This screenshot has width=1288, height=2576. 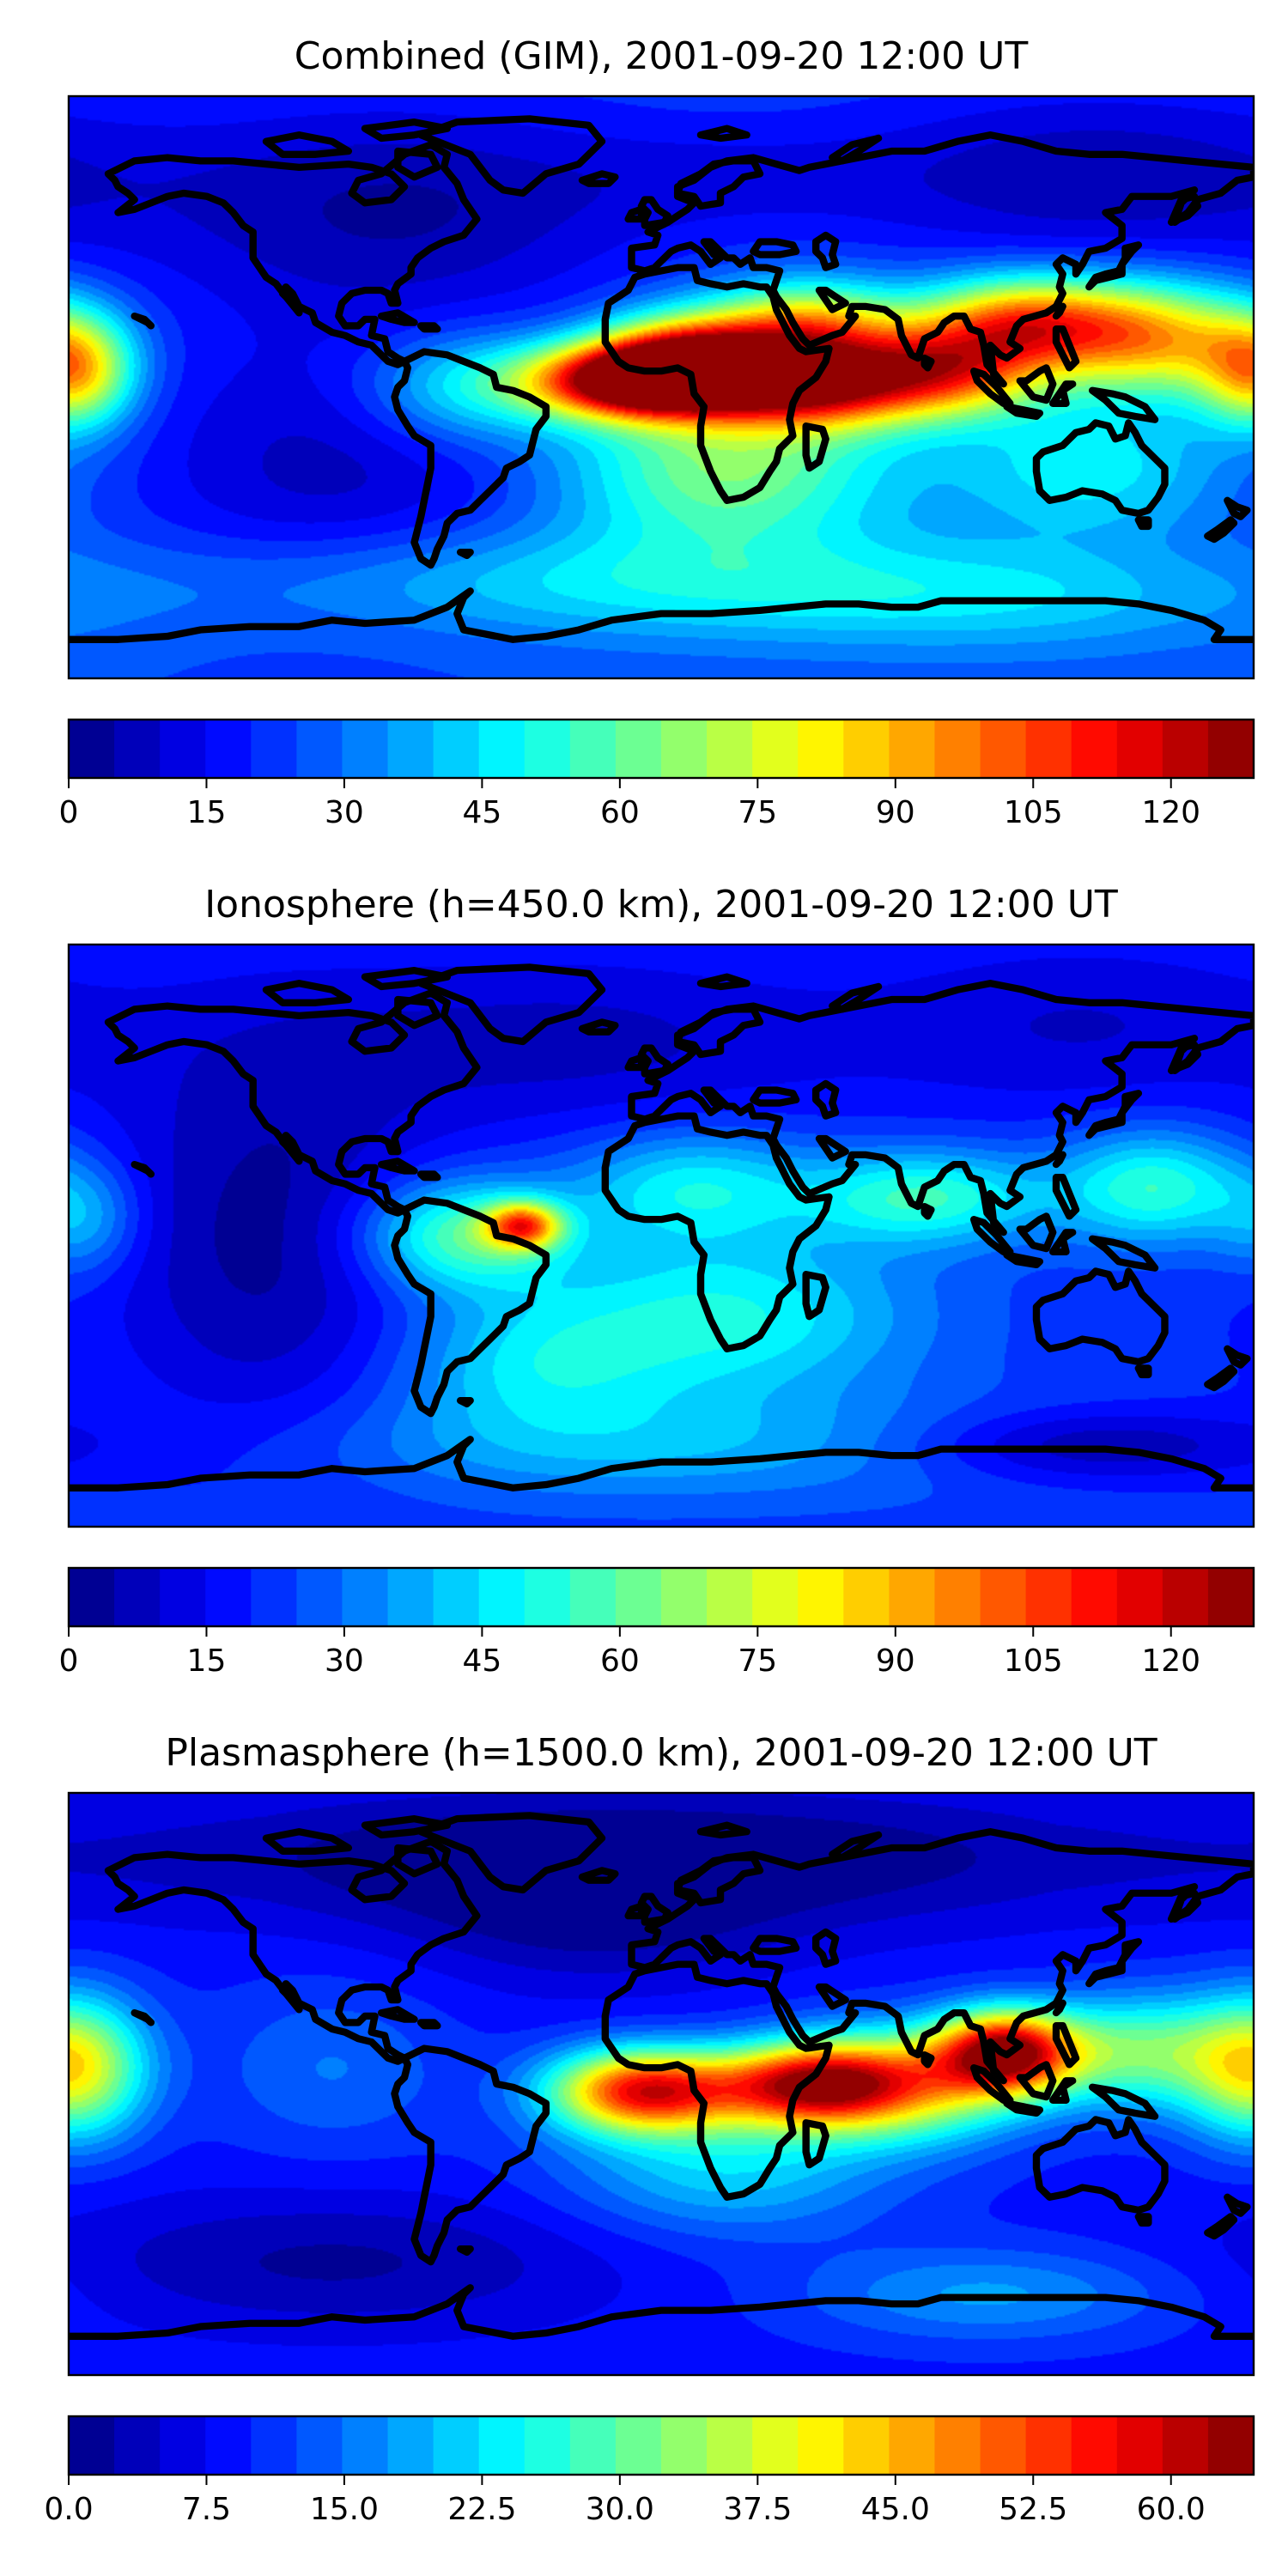 What do you see at coordinates (620, 2509) in the screenshot?
I see `colorbar-tick-label: 30.0` at bounding box center [620, 2509].